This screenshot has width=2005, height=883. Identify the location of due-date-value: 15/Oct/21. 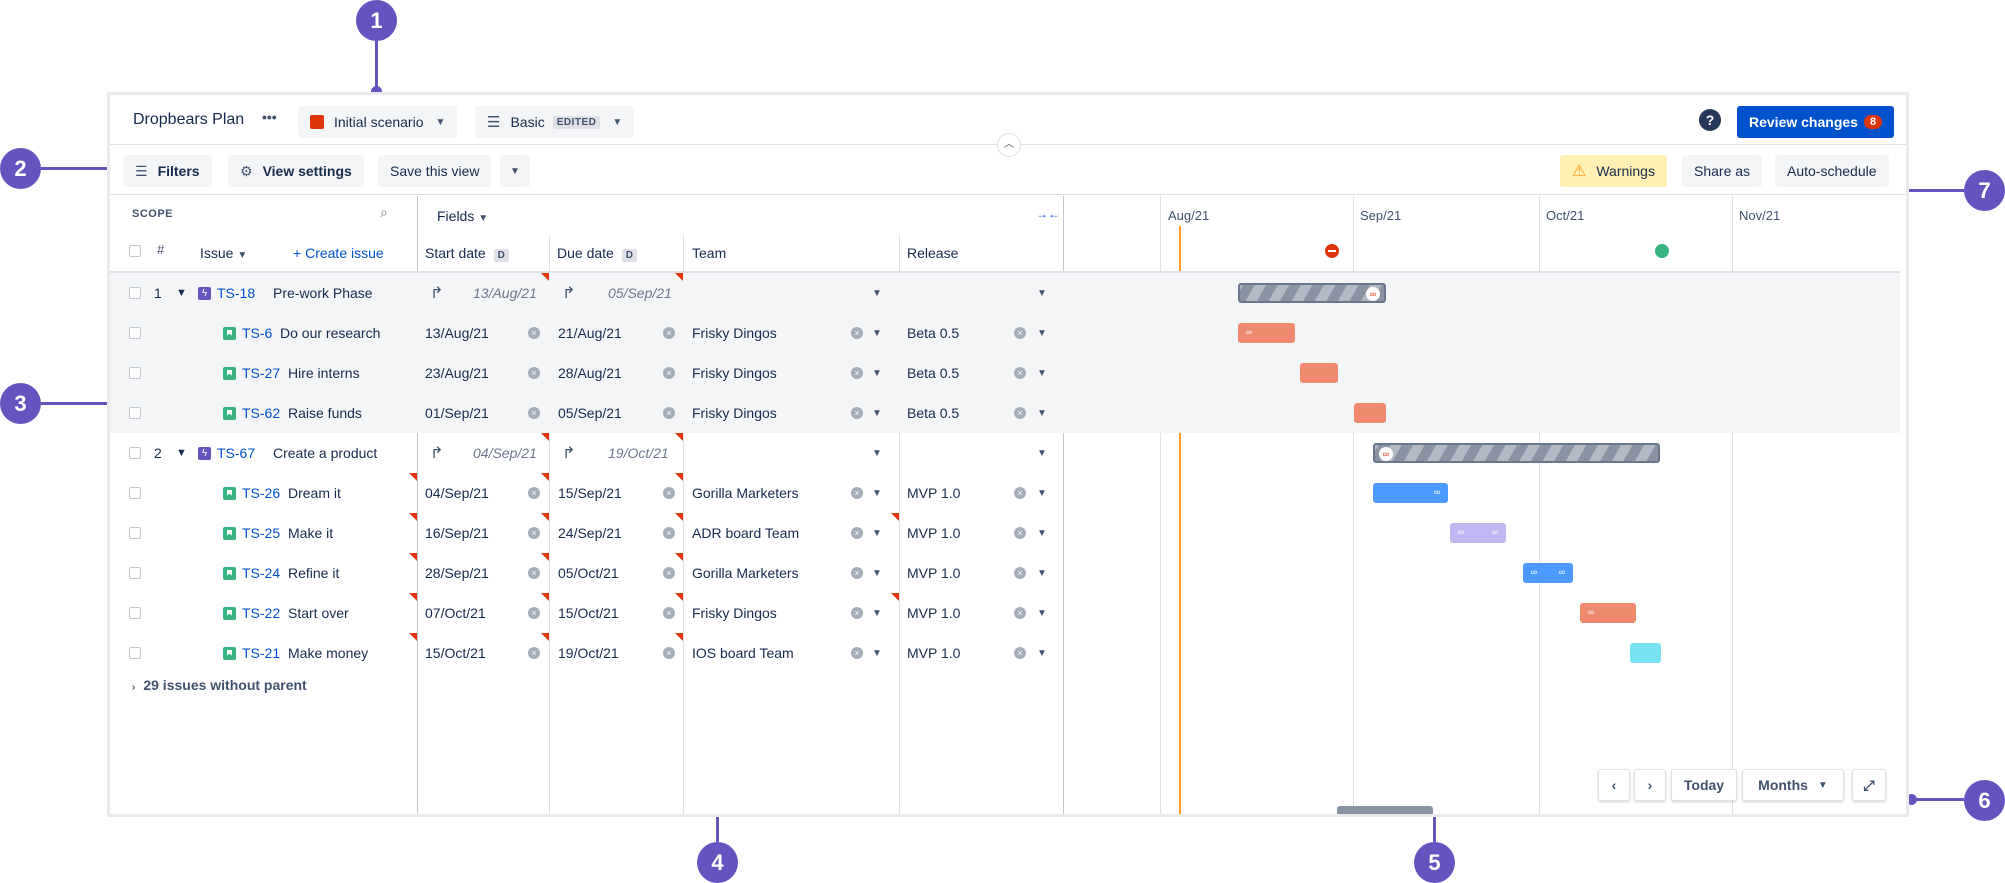
(588, 613).